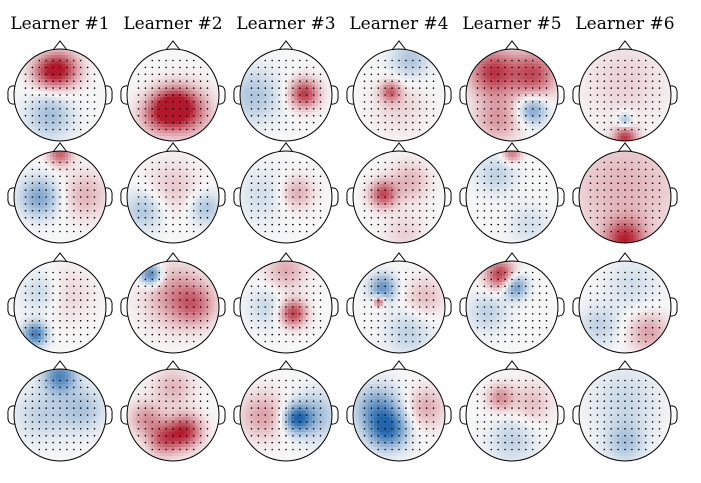  Describe the element at coordinates (286, 307) in the screenshot. I see `head-outline` at that location.